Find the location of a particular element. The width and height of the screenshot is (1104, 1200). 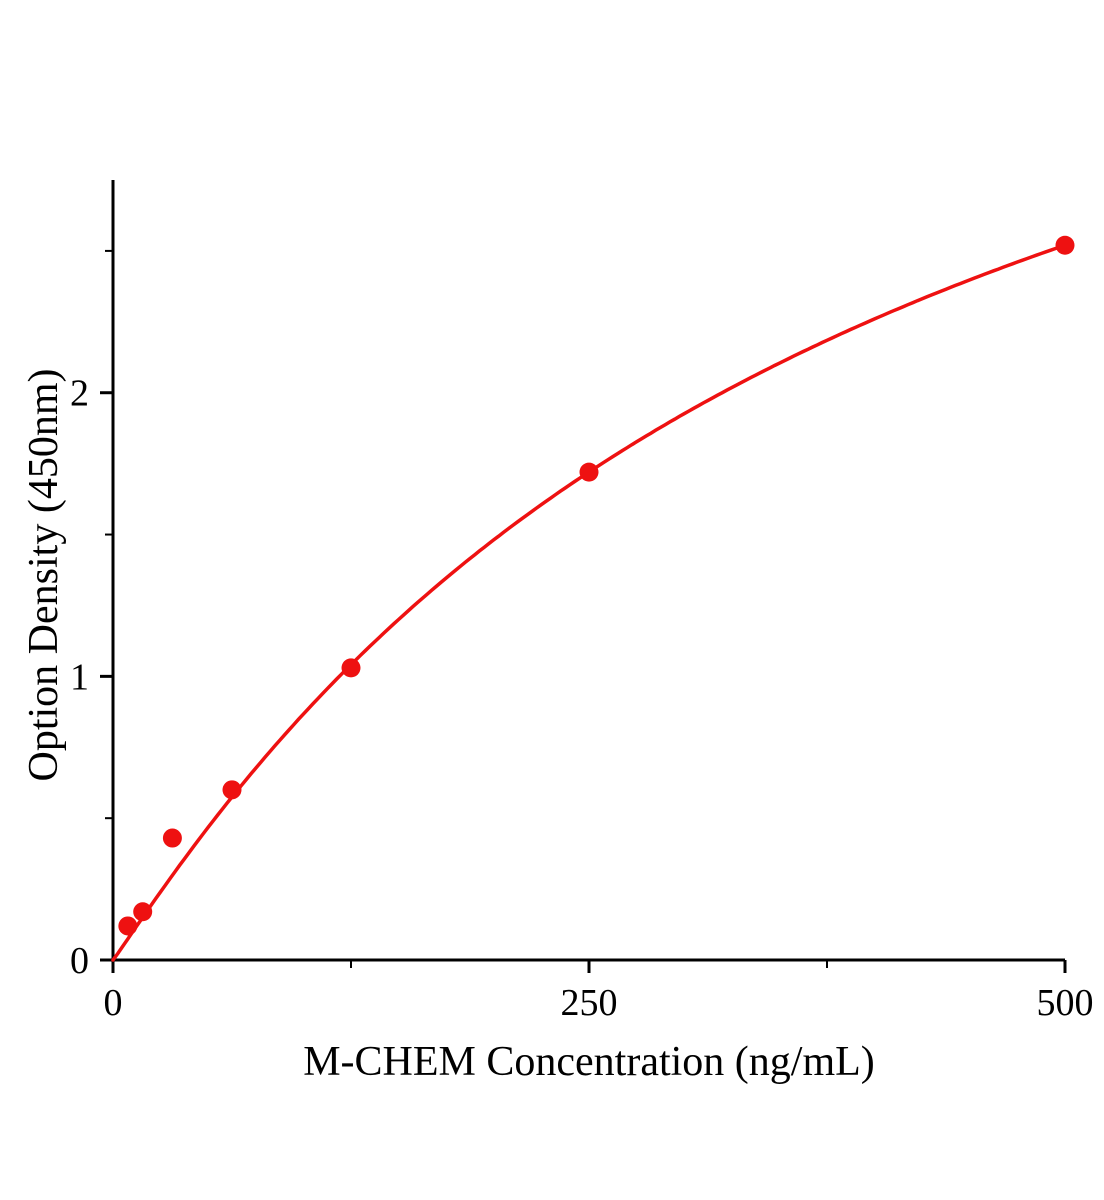

y-tick-label: 2 is located at coordinates (79, 394).